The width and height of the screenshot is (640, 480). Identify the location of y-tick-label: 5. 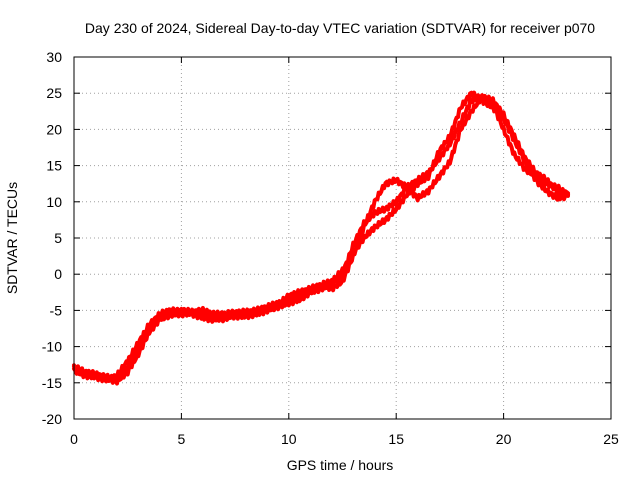
(58, 238).